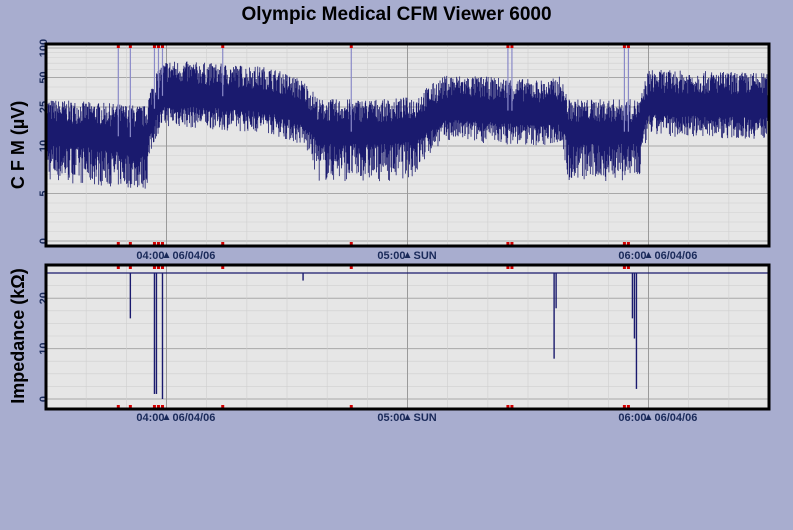 This screenshot has width=793, height=530. What do you see at coordinates (44, 399) in the screenshot?
I see `impedance-y-tick-label: 0` at bounding box center [44, 399].